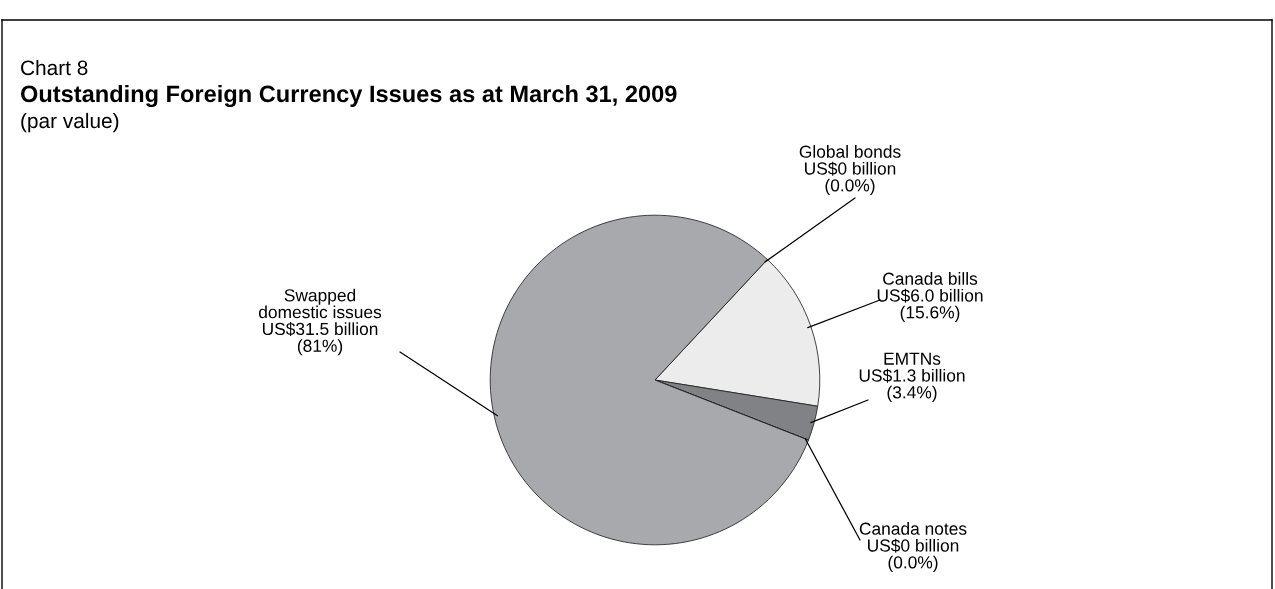 The image size is (1275, 589). Describe the element at coordinates (70, 122) in the screenshot. I see `text: (par value)` at that location.